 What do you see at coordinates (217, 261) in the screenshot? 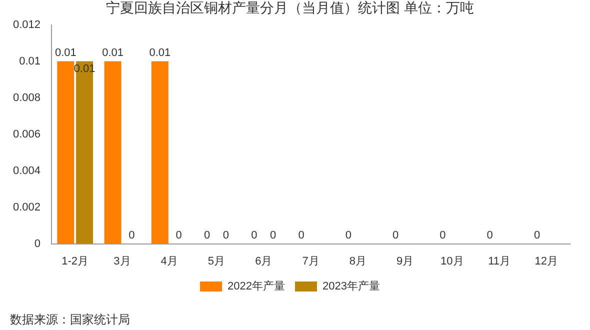
I see `x-tick-label: 5月` at bounding box center [217, 261].